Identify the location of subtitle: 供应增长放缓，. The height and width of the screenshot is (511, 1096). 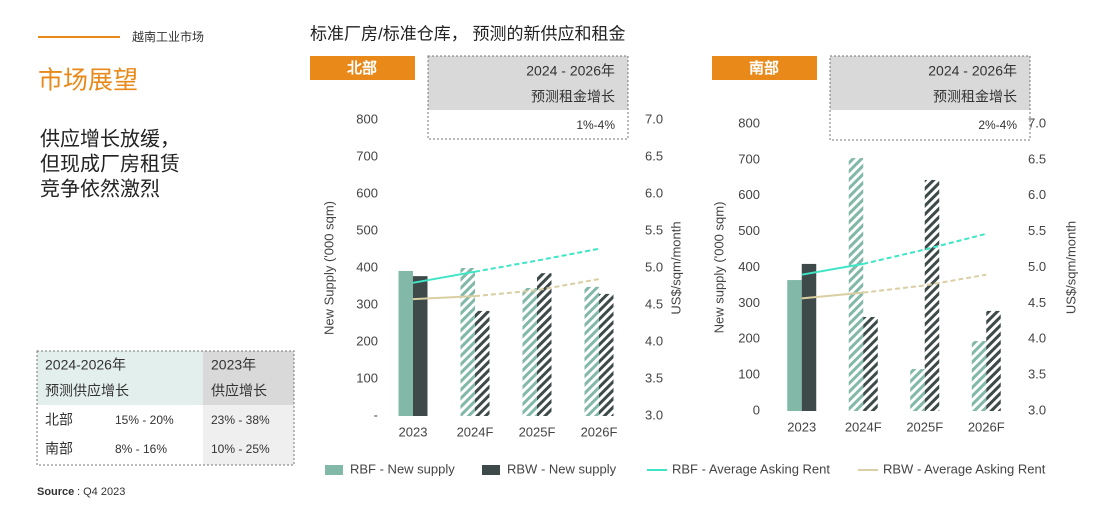
(110, 138).